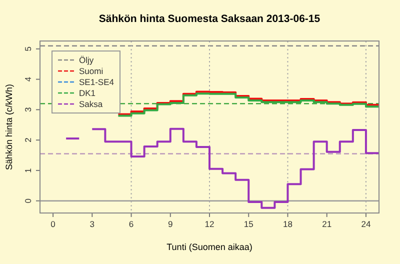 The width and height of the screenshot is (400, 264). Describe the element at coordinates (28, 170) in the screenshot. I see `y-tick-label: 1` at that location.